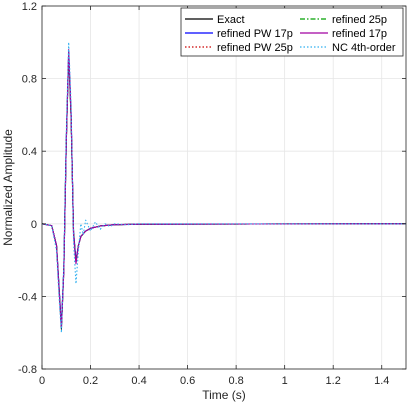  What do you see at coordinates (231, 20) in the screenshot?
I see `legend-label: Exact` at bounding box center [231, 20].